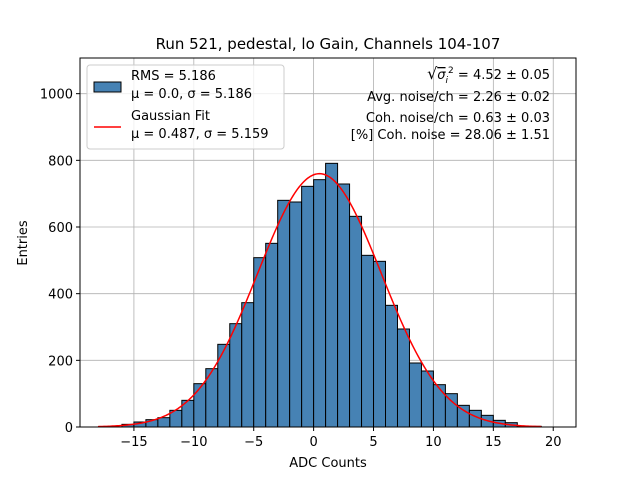 The width and height of the screenshot is (640, 480). I want to click on y-axis-label: Entries, so click(23, 243).